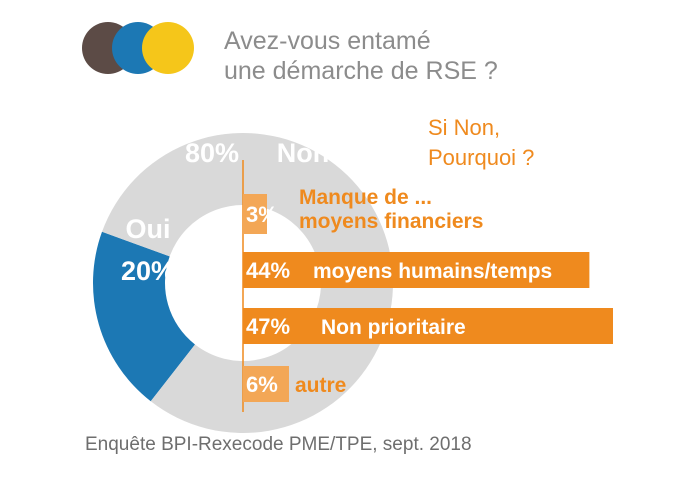 The width and height of the screenshot is (695, 483). What do you see at coordinates (262, 384) in the screenshot?
I see `bar-value-3: 6%` at bounding box center [262, 384].